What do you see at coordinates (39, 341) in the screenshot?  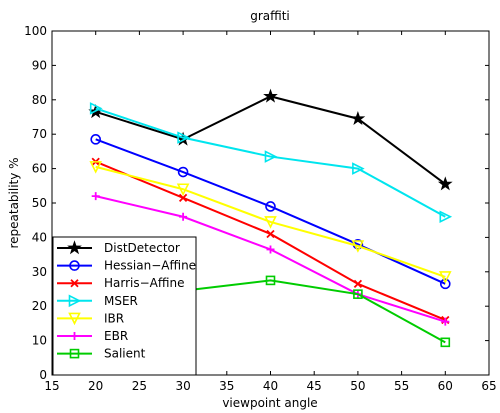 I see `y-tick-label: 10` at bounding box center [39, 341].